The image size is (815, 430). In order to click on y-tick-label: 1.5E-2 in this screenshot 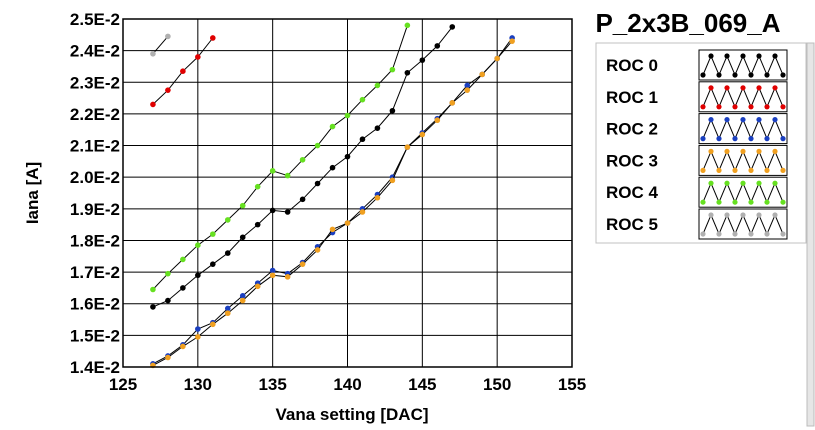, I will do `click(95, 335)`.